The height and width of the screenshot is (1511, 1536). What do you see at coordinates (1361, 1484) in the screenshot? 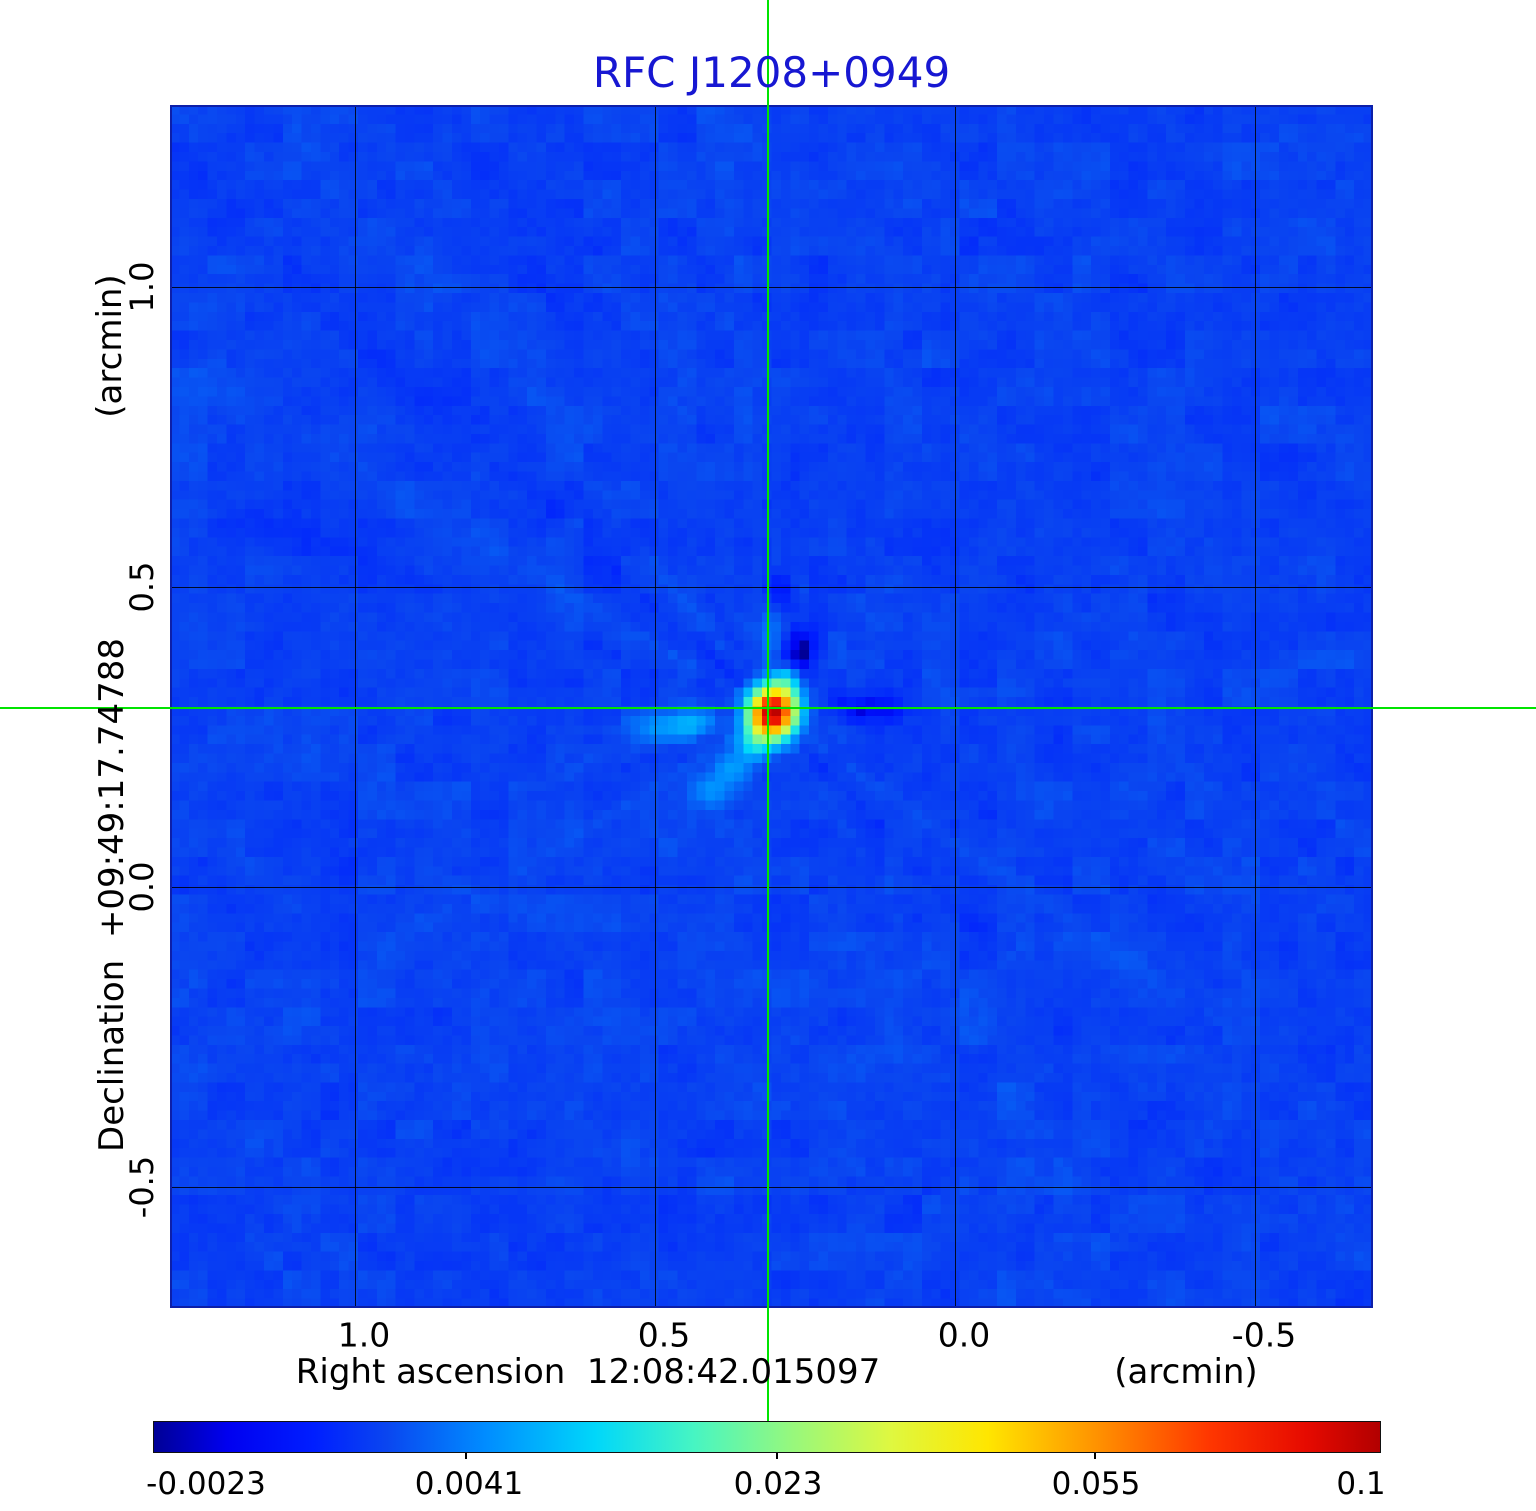
I see `colorbar-tick-label: 0.1` at bounding box center [1361, 1484].